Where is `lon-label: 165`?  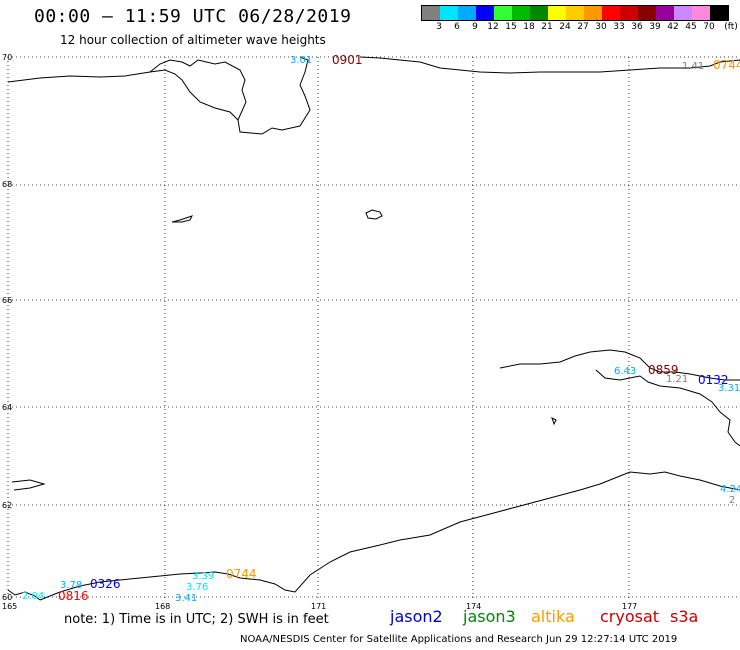 lon-label: 165 is located at coordinates (9, 606).